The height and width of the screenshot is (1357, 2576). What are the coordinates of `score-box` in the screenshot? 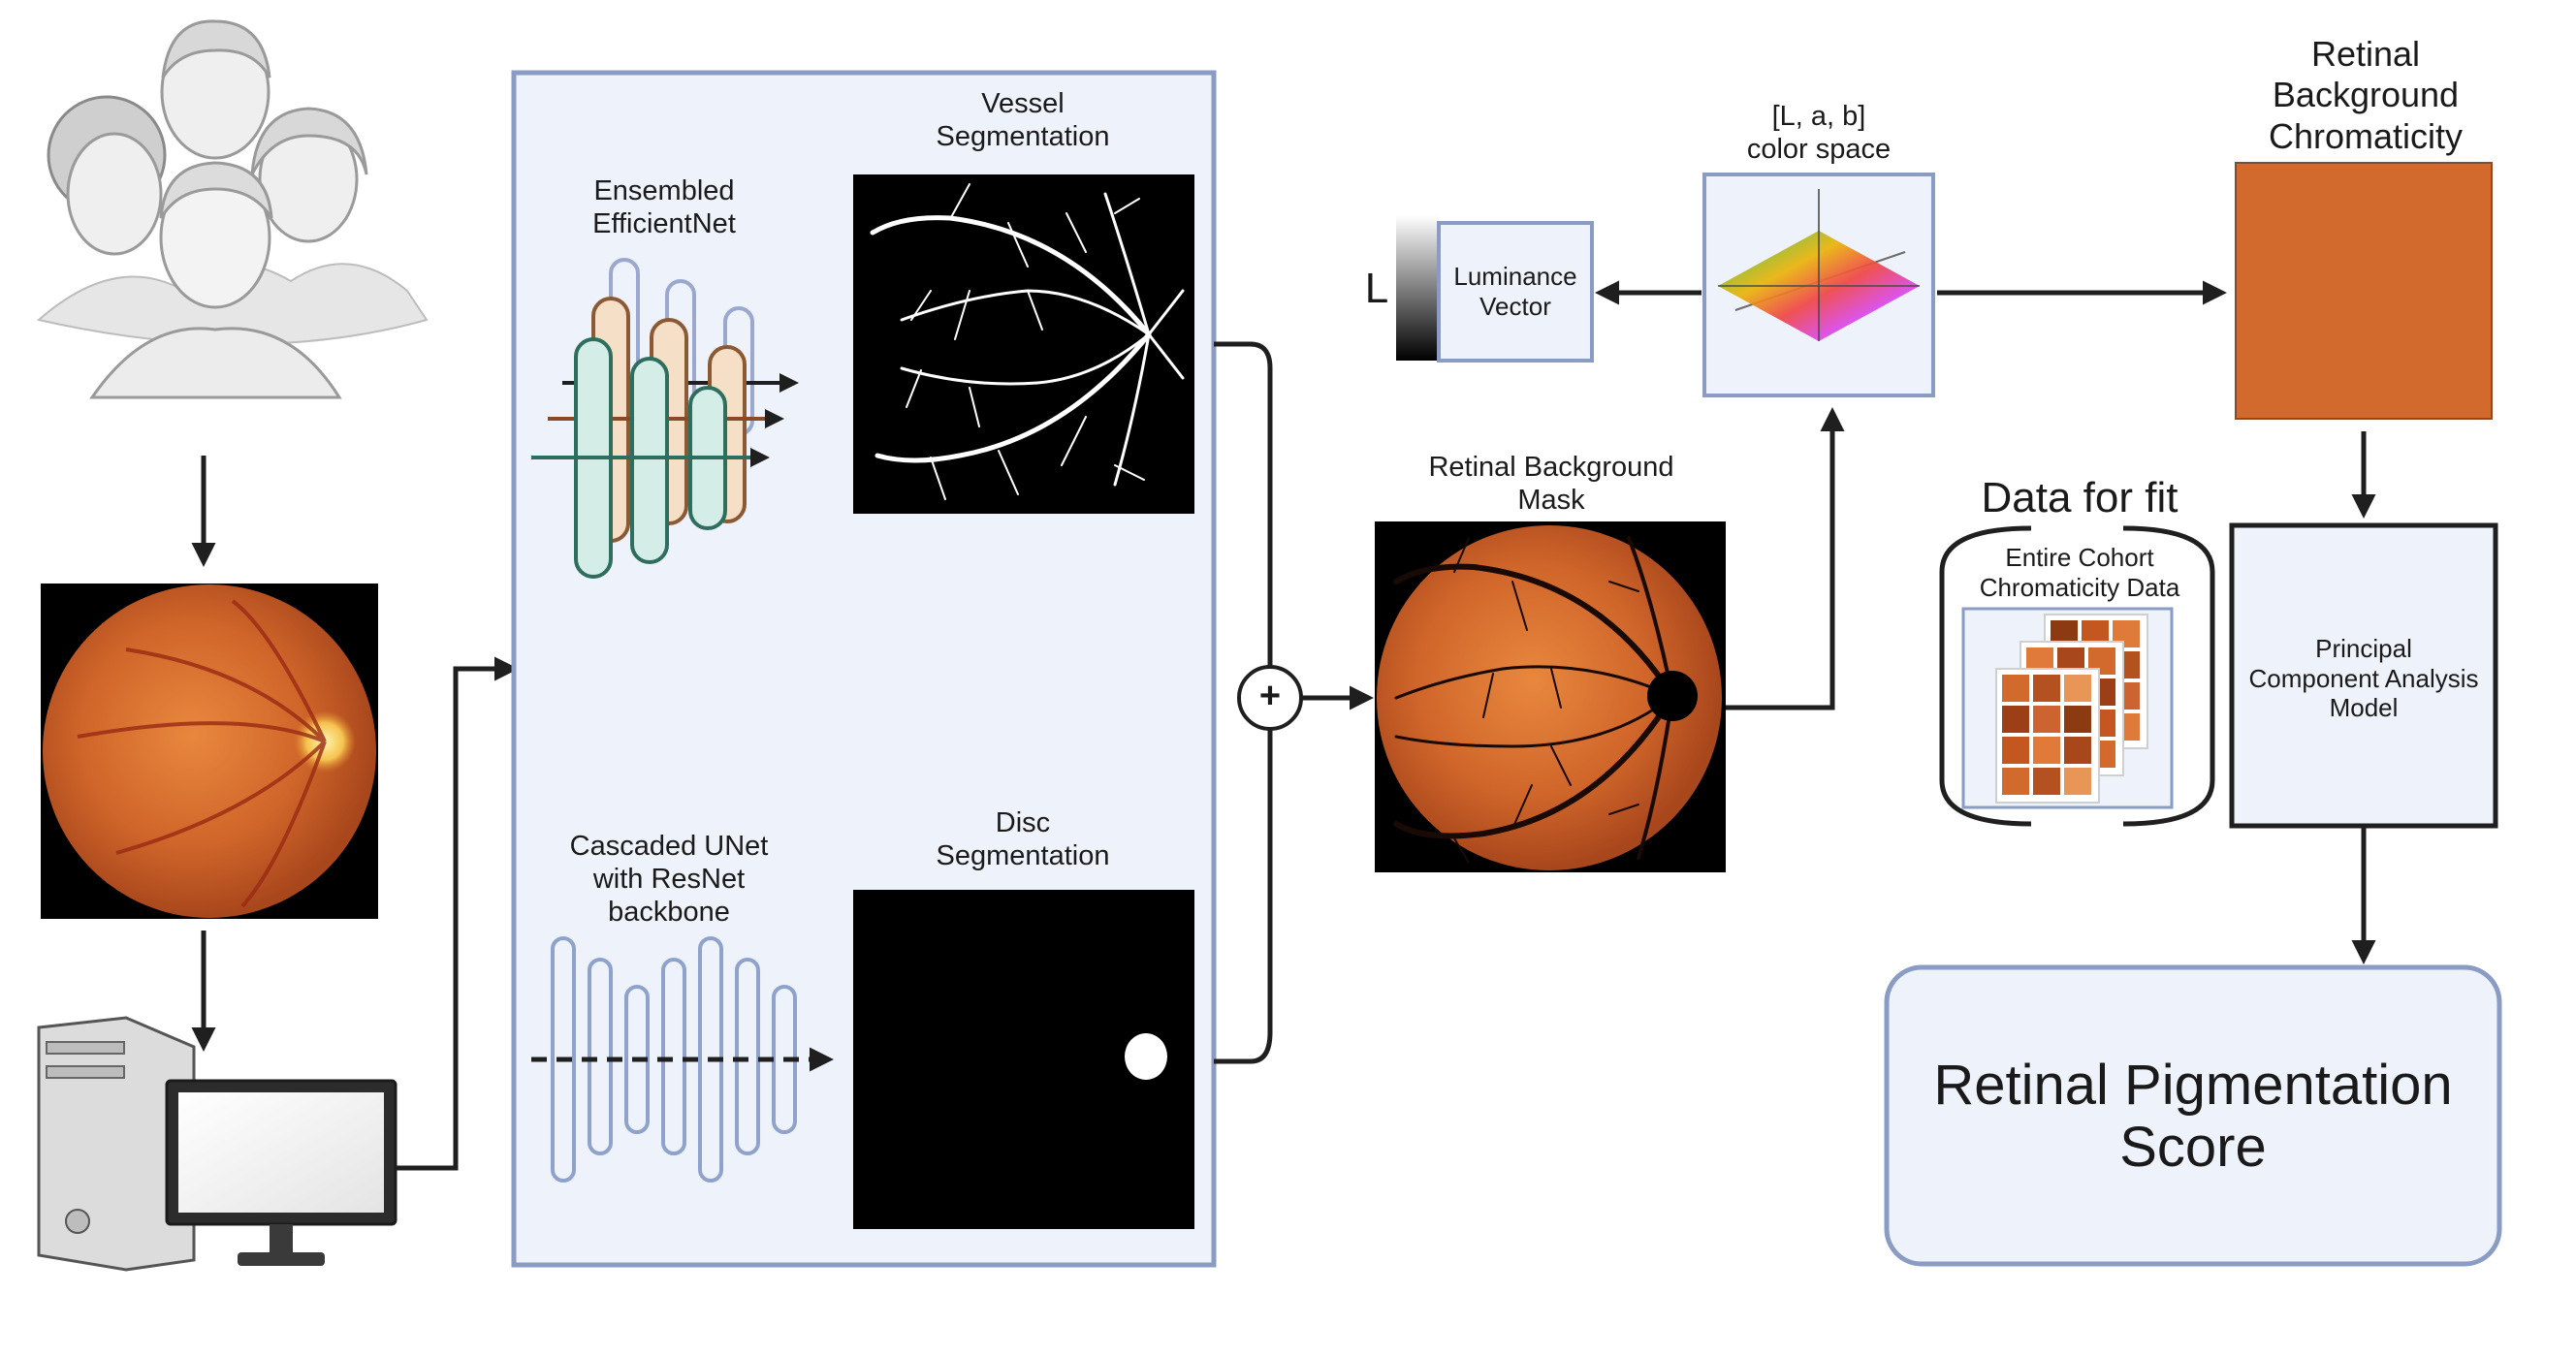 It's located at (2193, 1115).